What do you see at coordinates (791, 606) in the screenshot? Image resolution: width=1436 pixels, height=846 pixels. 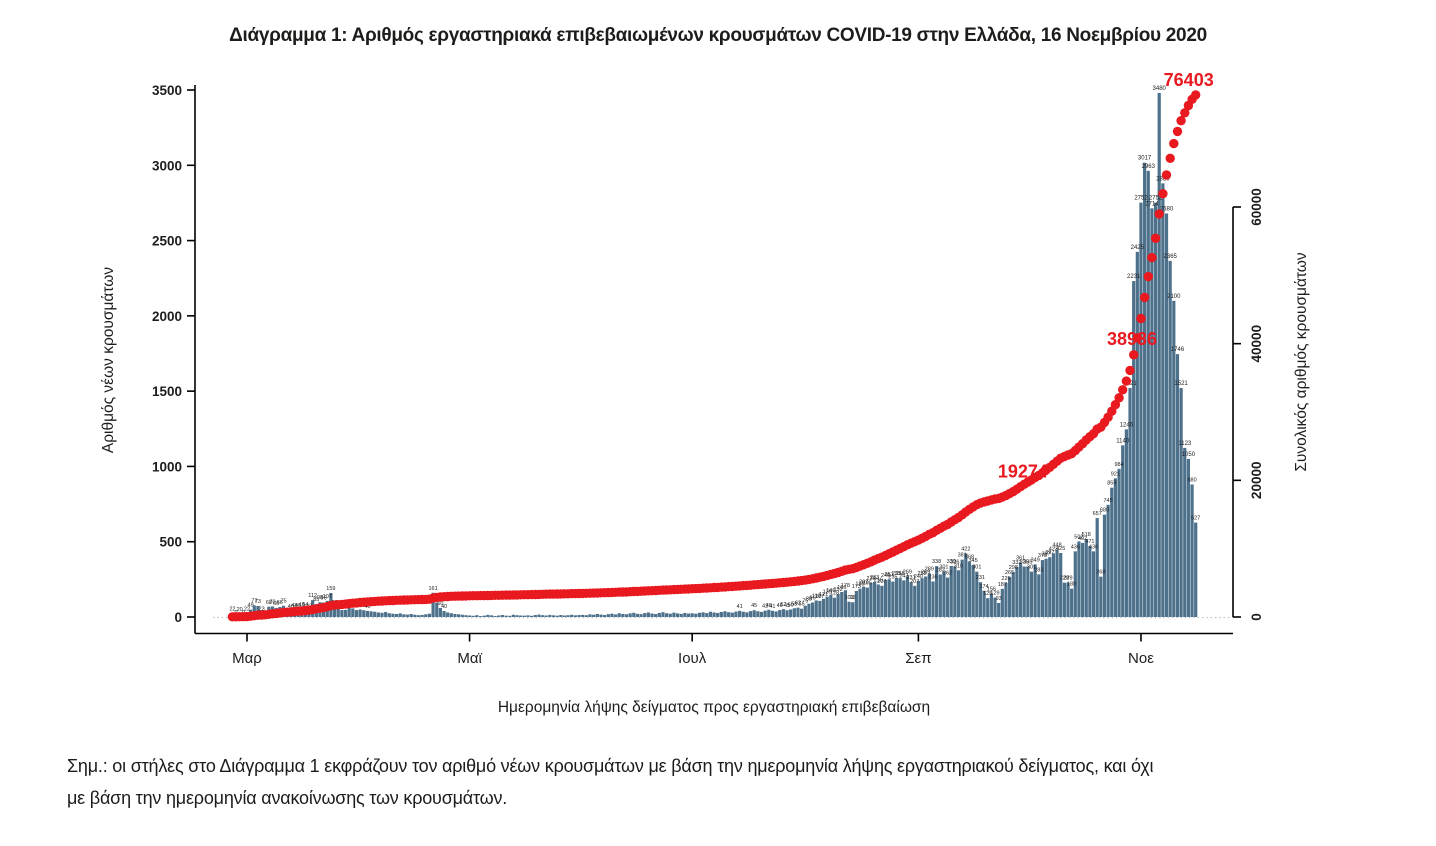 I see `bar-value-label: 50` at bounding box center [791, 606].